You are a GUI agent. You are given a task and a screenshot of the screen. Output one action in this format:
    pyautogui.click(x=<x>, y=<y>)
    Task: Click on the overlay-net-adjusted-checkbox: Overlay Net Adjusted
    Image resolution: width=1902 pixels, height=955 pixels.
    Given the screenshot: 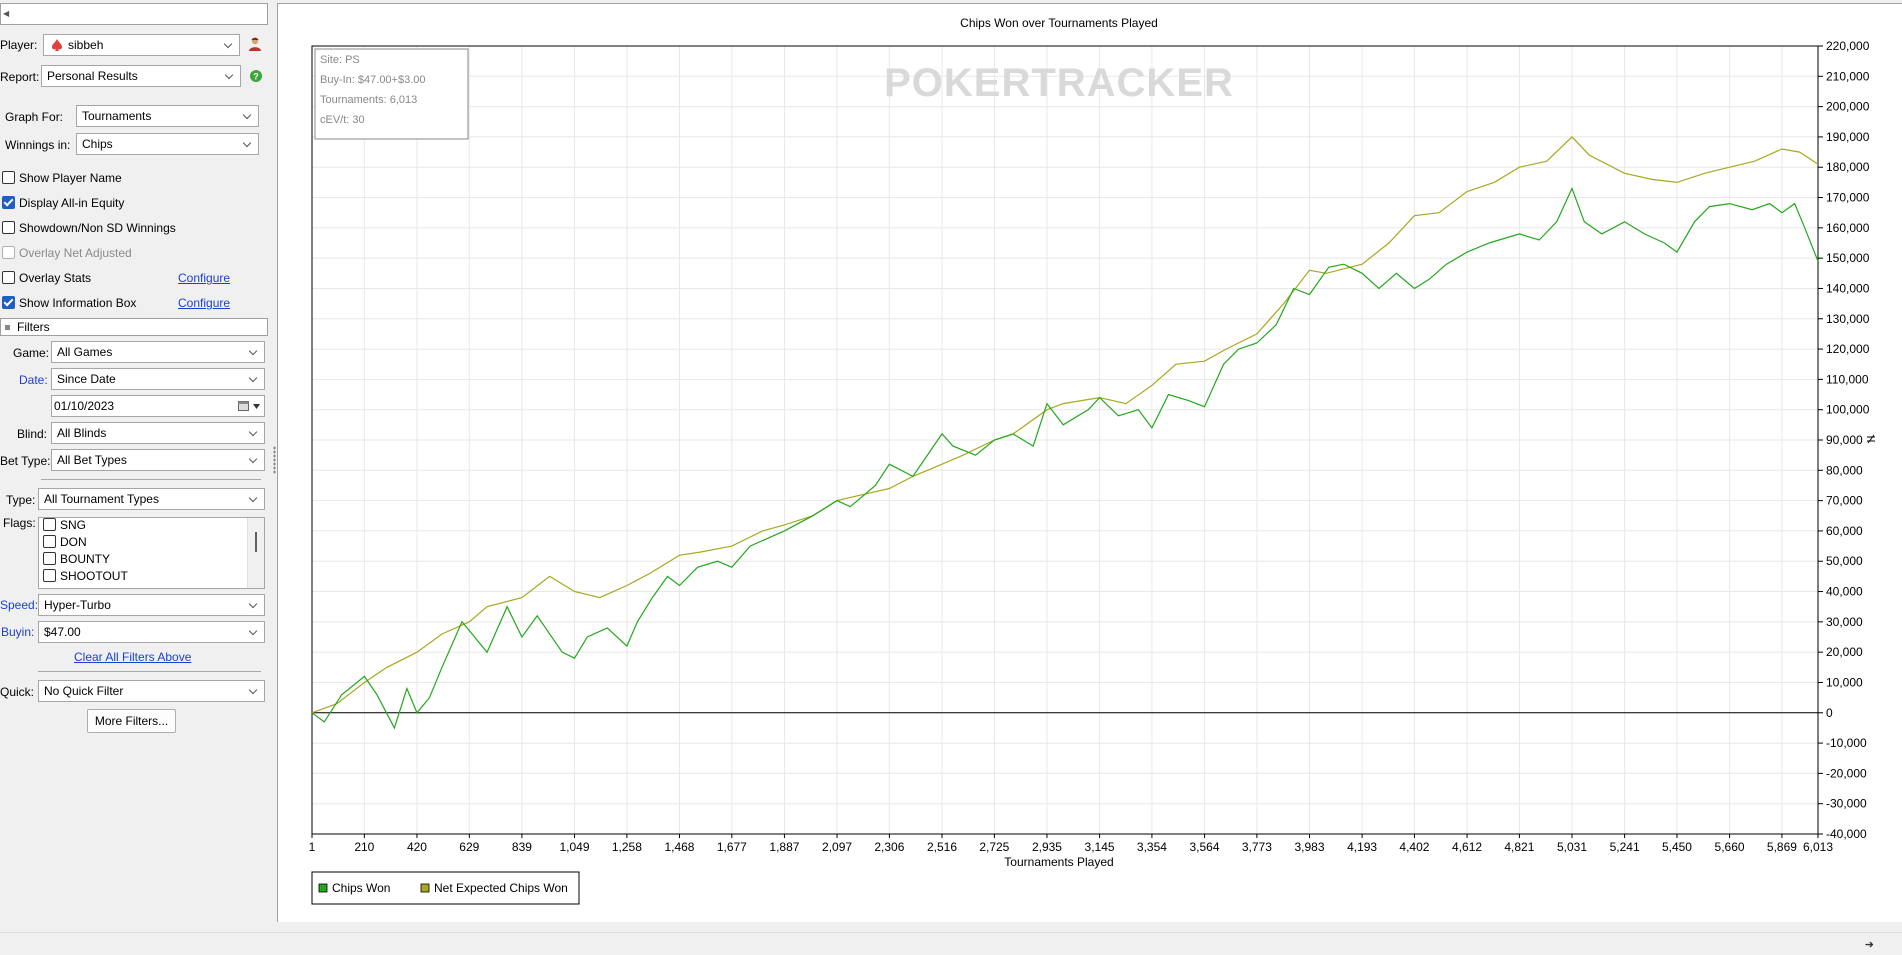 What is the action you would take?
    pyautogui.click(x=67, y=253)
    